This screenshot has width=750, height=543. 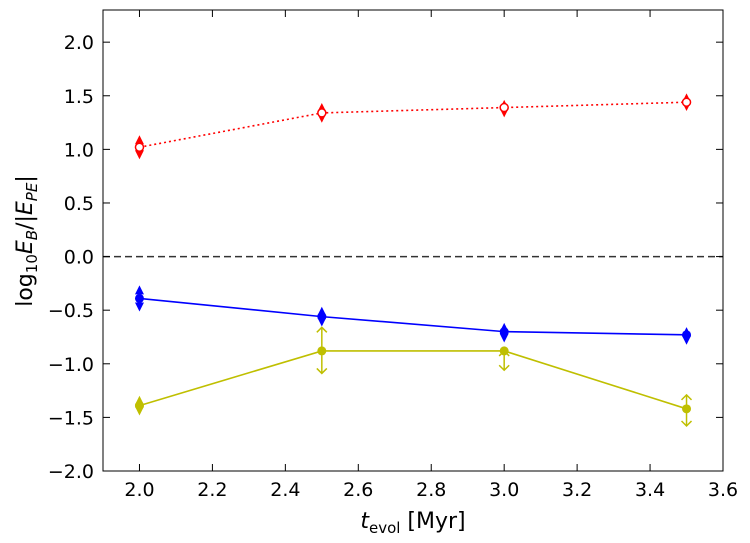 I want to click on y-label-e1: E, so click(x=25, y=247).